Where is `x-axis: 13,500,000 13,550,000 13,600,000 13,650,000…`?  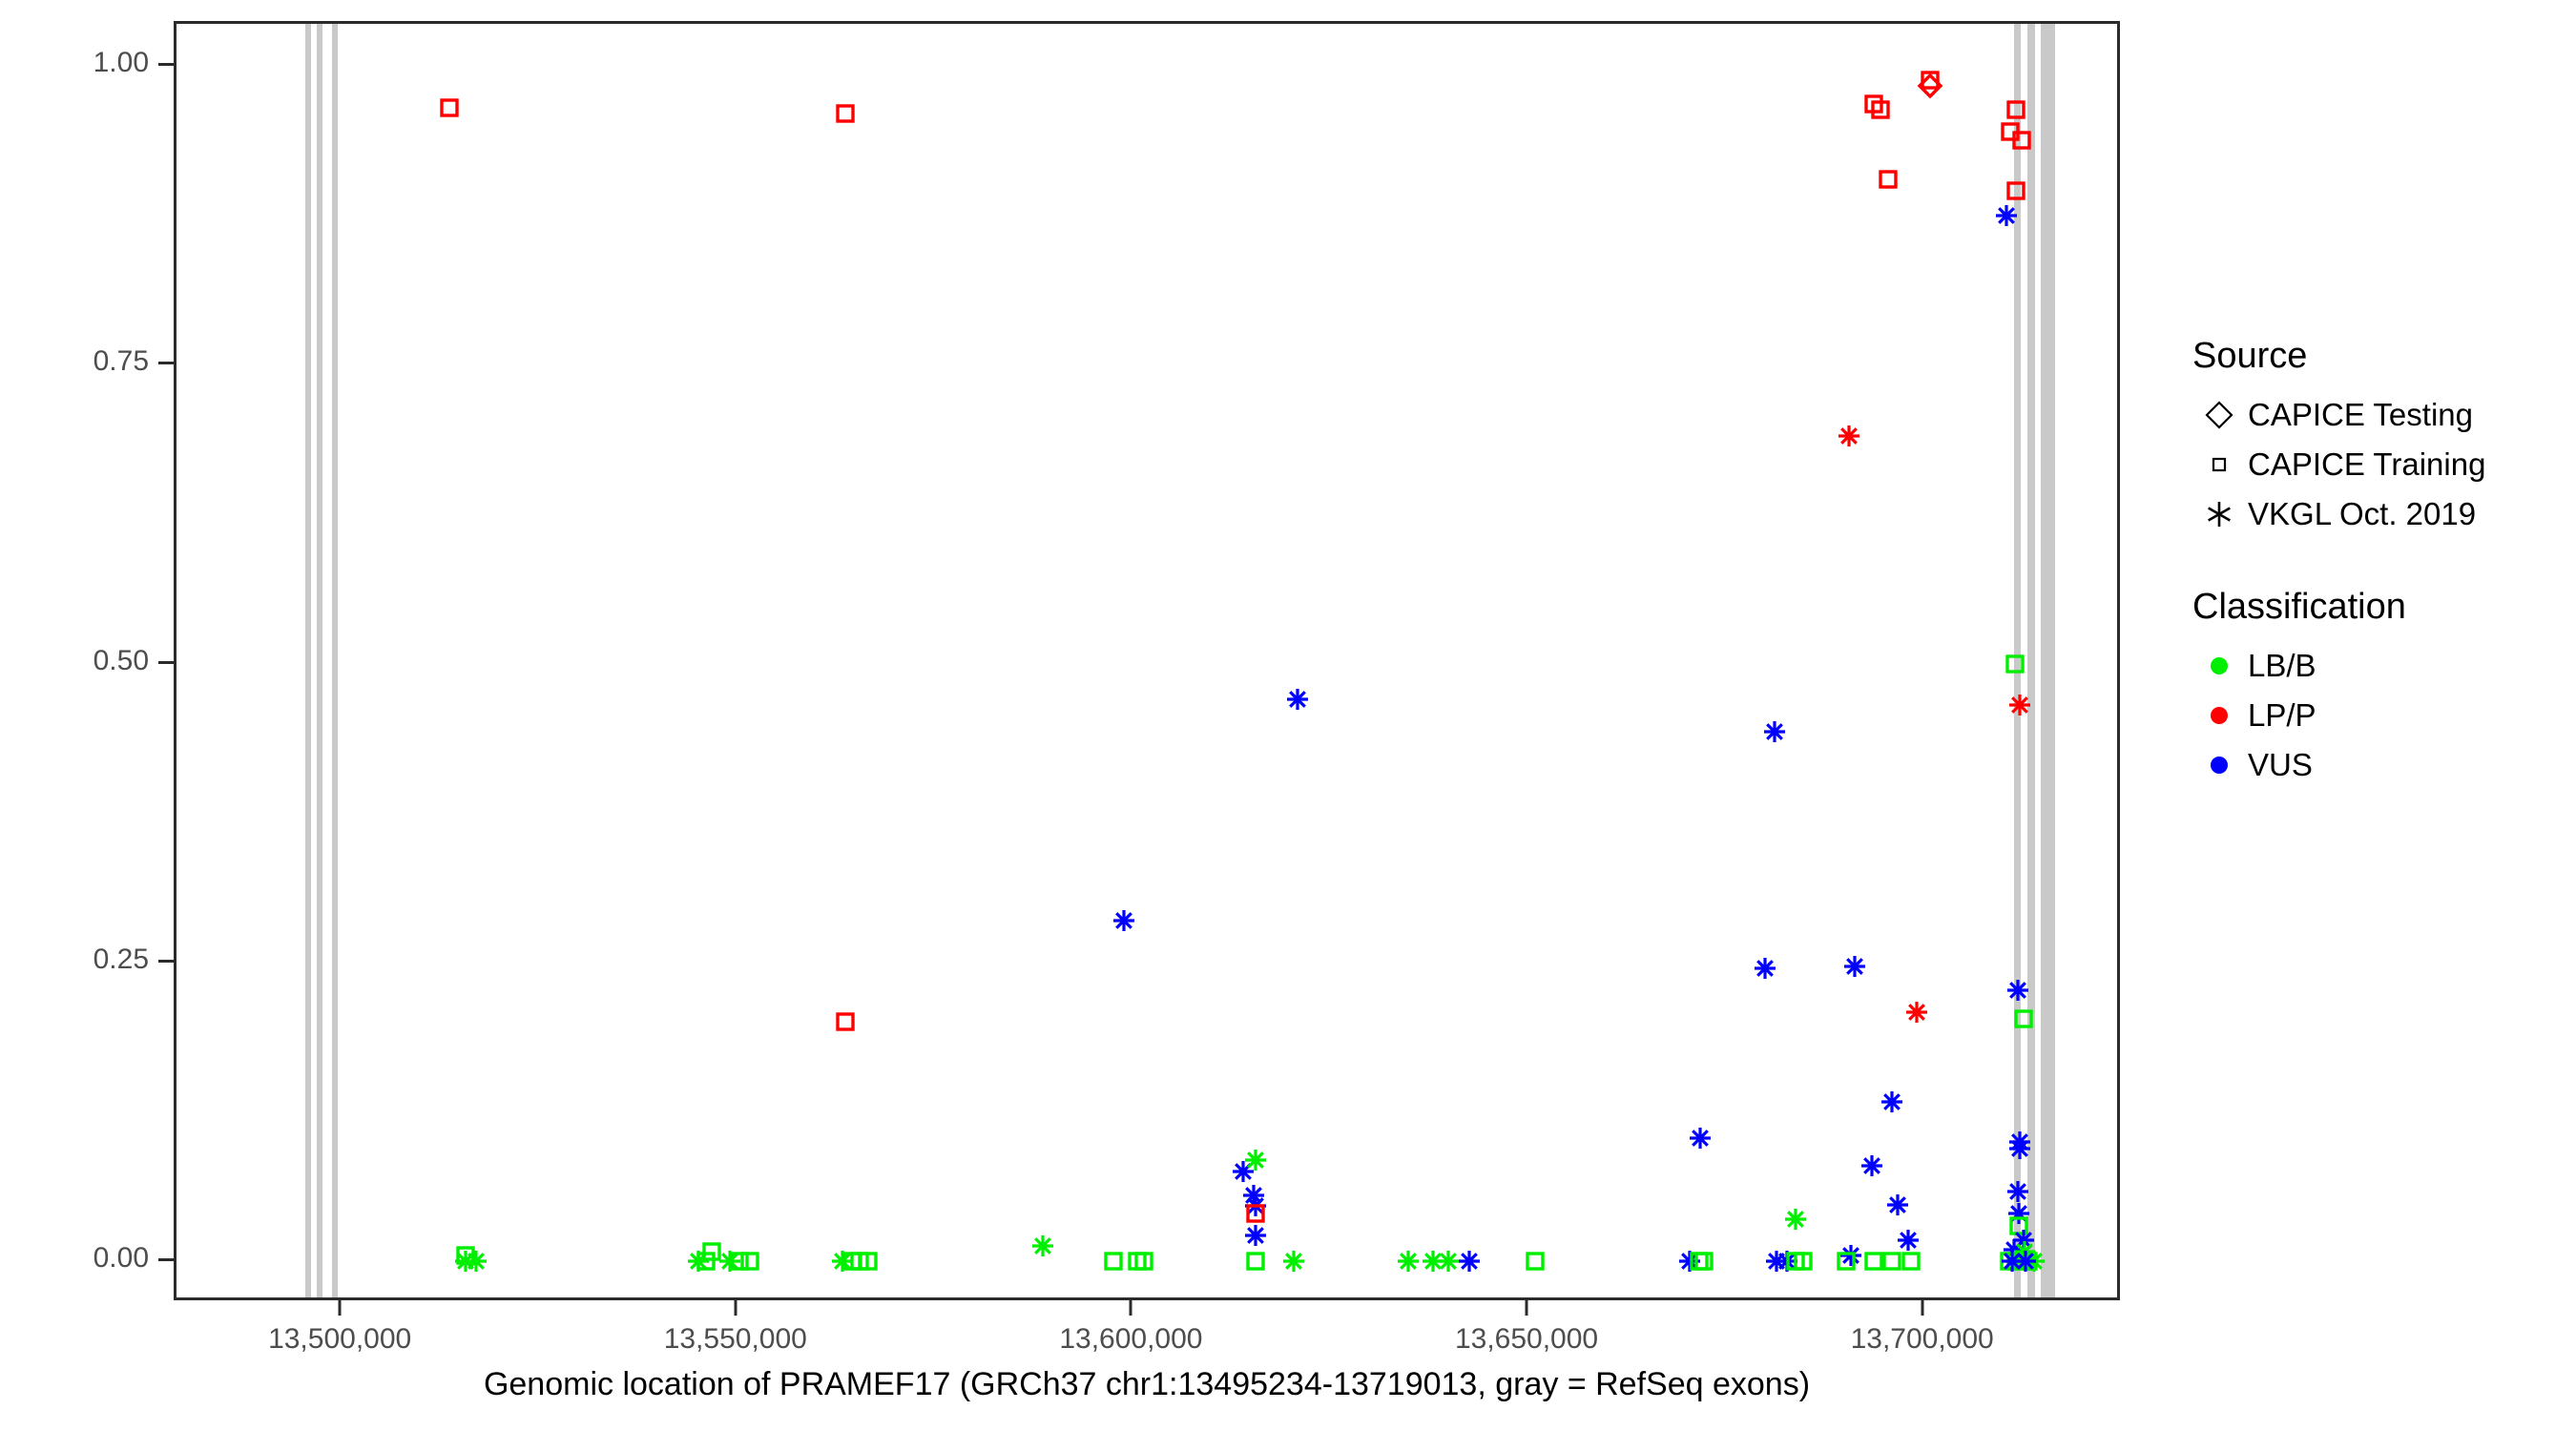 x-axis: 13,500,000 13,550,000 13,600,000 13,650,000… is located at coordinates (1147, 1333).